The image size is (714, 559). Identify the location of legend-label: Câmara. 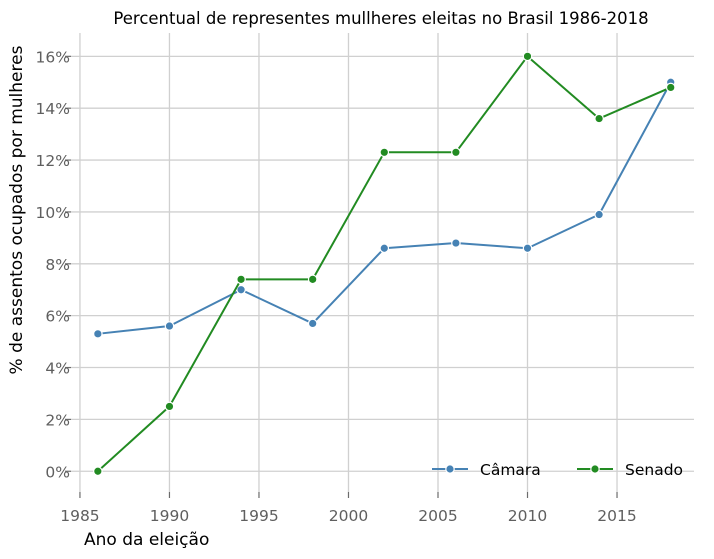
(510, 470).